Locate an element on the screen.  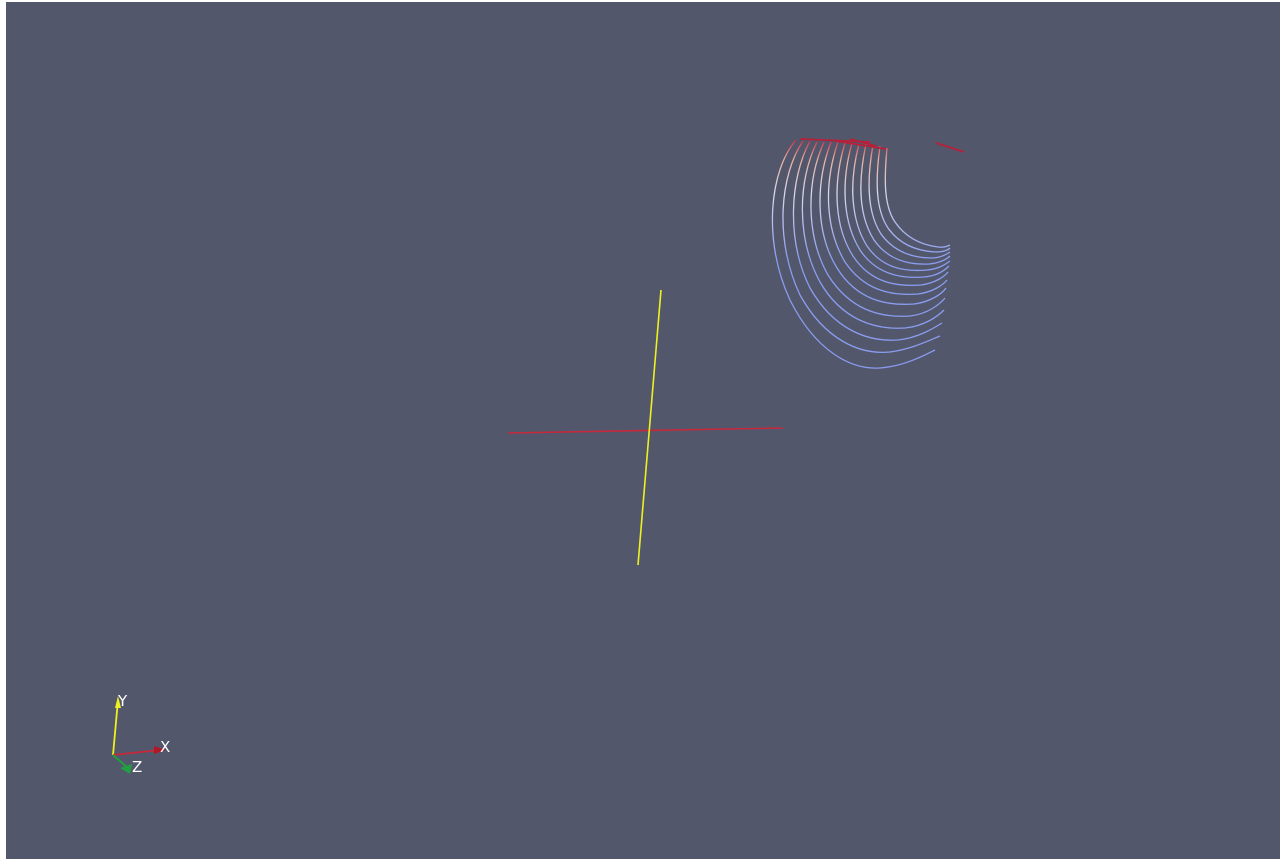
cross-horizontal-line is located at coordinates (645, 430).